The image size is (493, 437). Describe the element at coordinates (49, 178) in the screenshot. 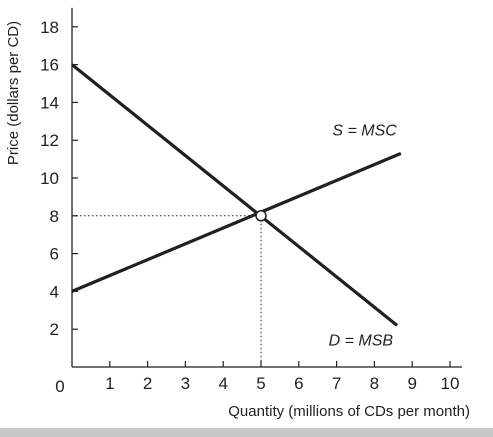

I see `y-tick-label: 10` at that location.